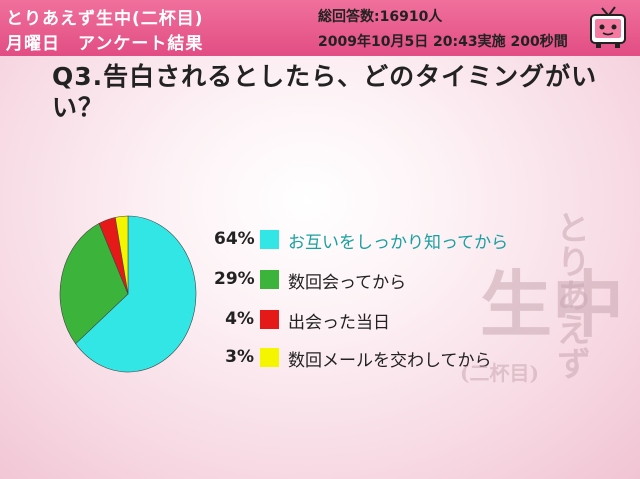 This screenshot has width=640, height=479. I want to click on legend-percent-1: 29%, so click(234, 279).